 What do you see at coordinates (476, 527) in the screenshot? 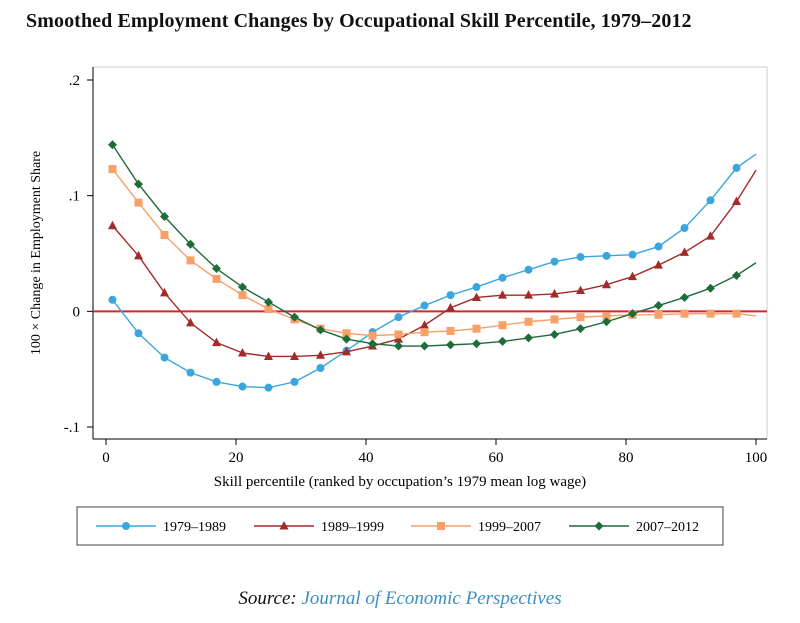
I see `legend-item: 1999–2007` at bounding box center [476, 527].